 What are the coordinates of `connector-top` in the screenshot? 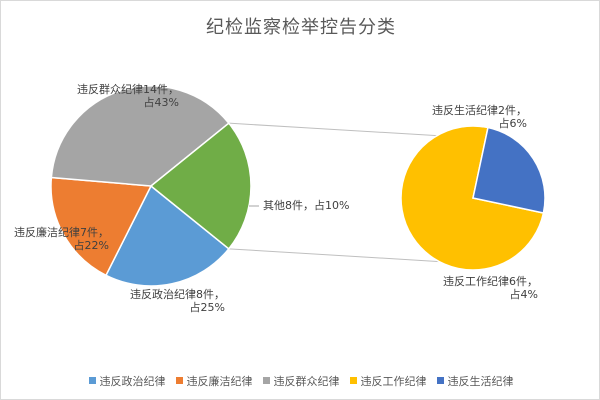 It's located at (333, 129).